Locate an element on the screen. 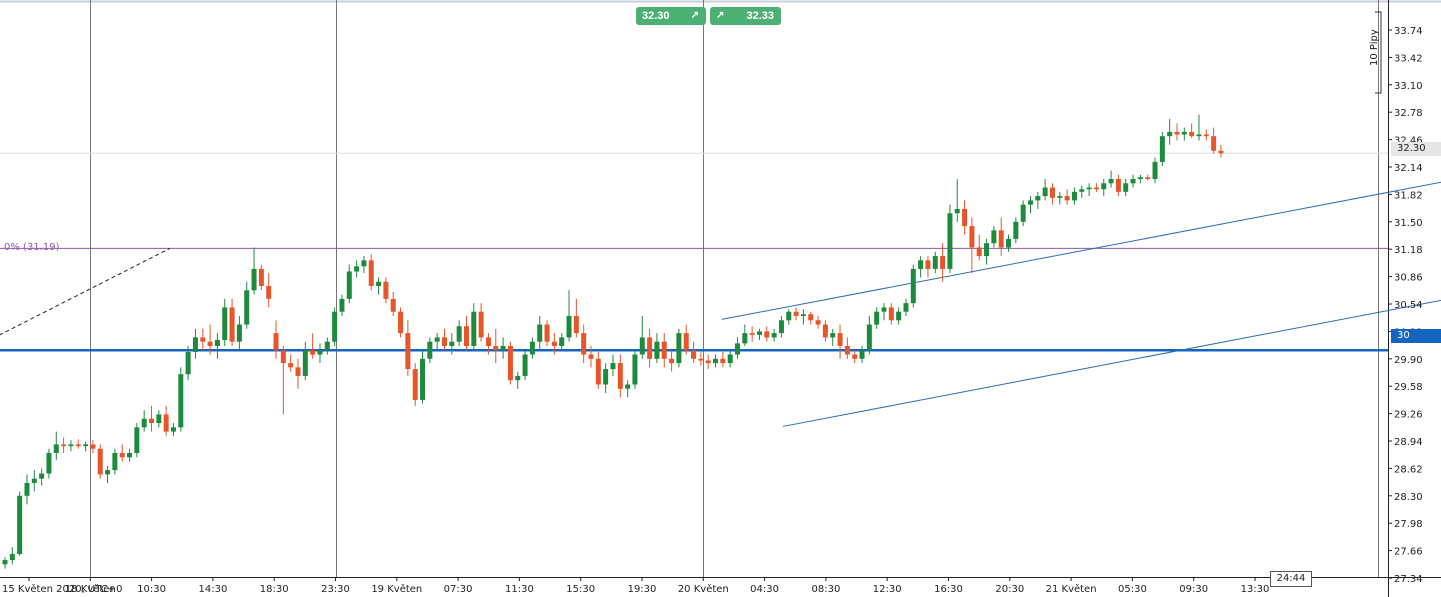  x-tick-label: 04:30 is located at coordinates (764, 589).